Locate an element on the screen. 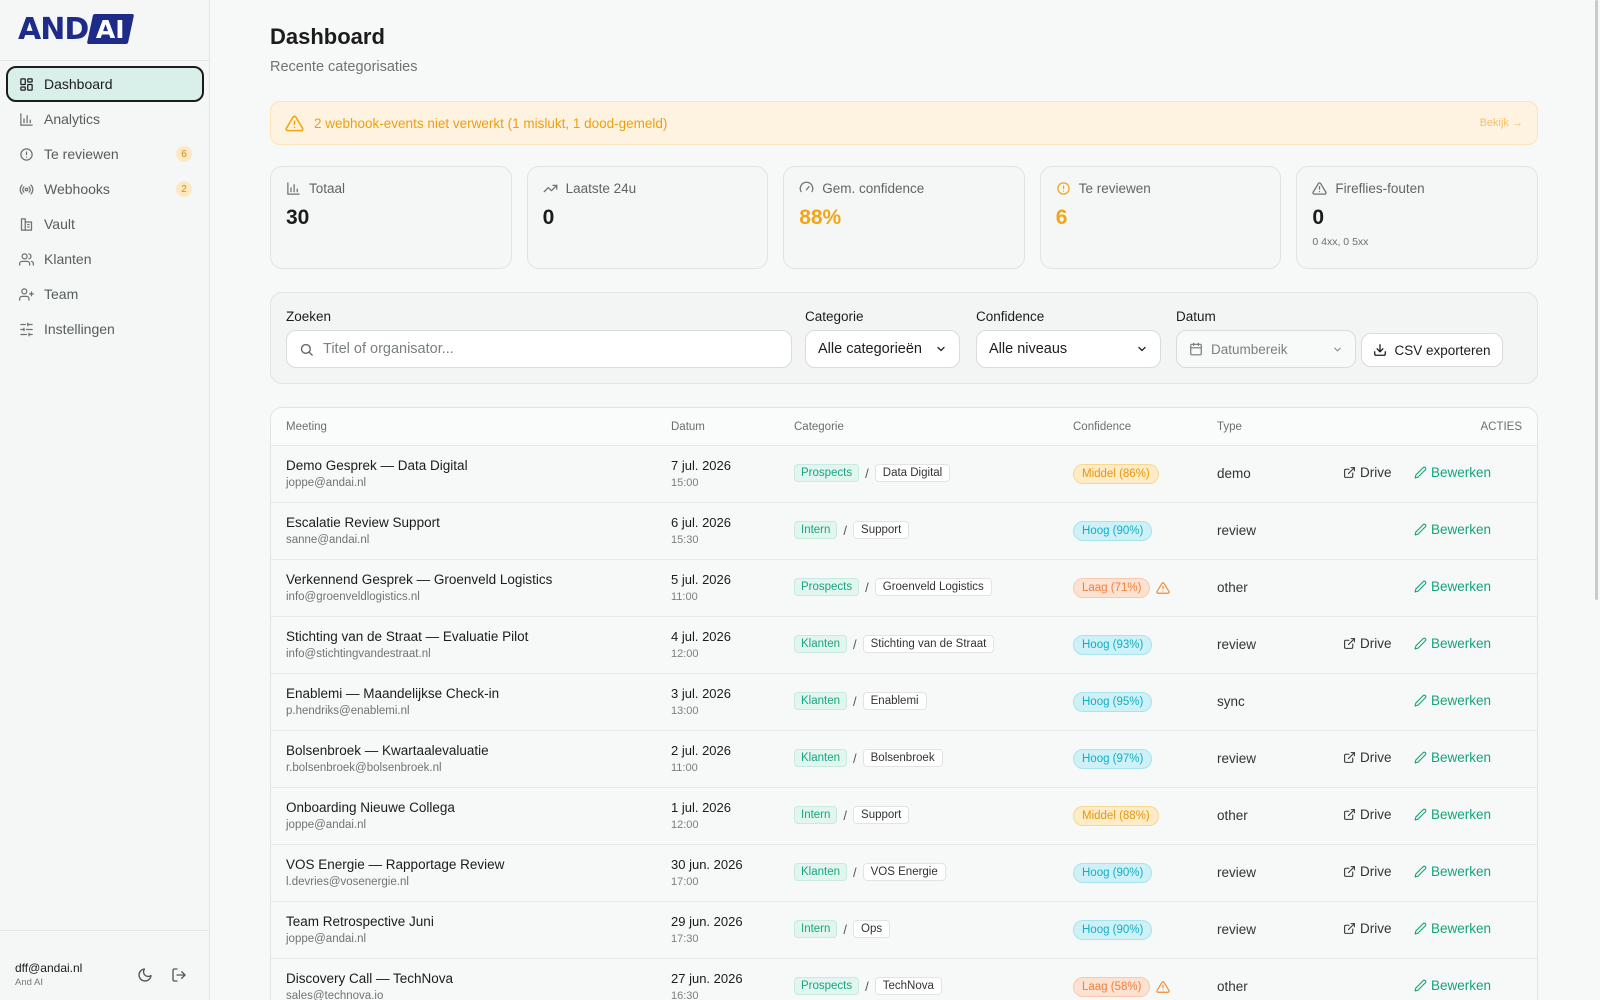  sidebar-item-webhooks: Webhooks 2 is located at coordinates (105, 189).